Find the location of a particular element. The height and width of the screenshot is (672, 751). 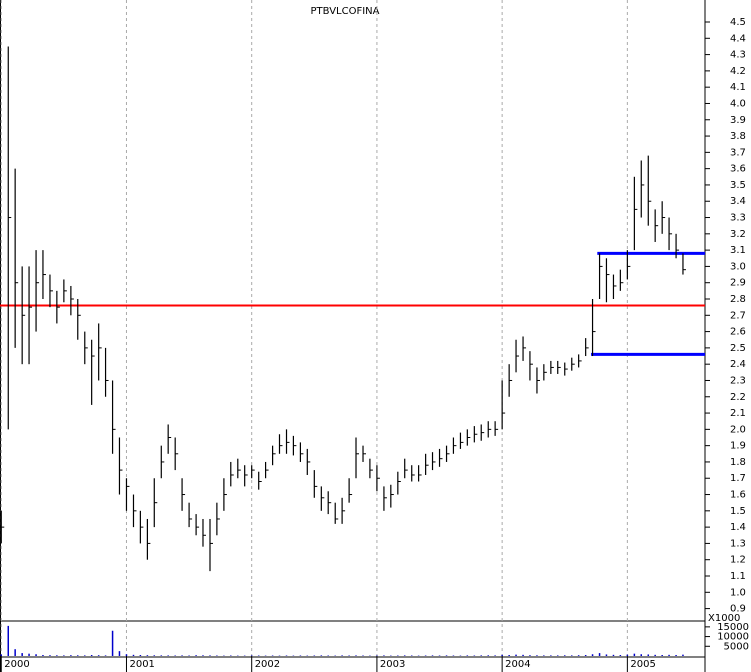

y-tick-label: 4.1 is located at coordinates (738, 87).